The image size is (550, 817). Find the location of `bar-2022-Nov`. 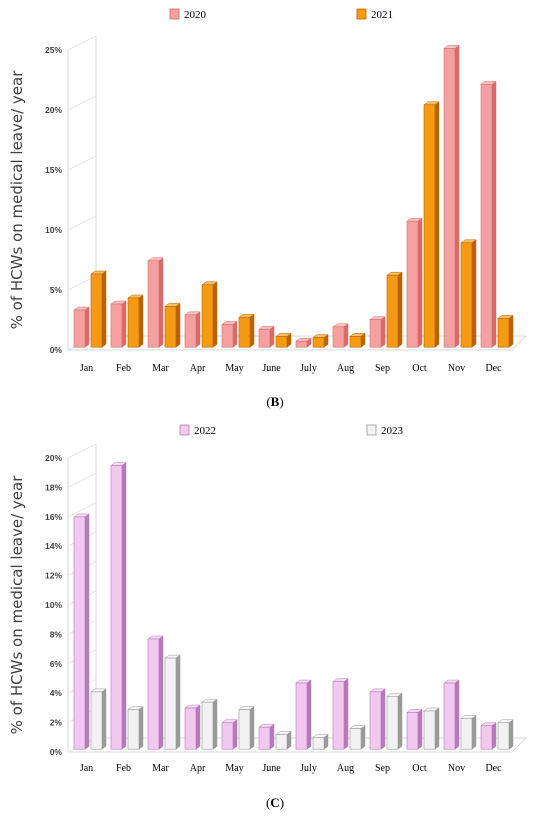

bar-2022-Nov is located at coordinates (449, 716).